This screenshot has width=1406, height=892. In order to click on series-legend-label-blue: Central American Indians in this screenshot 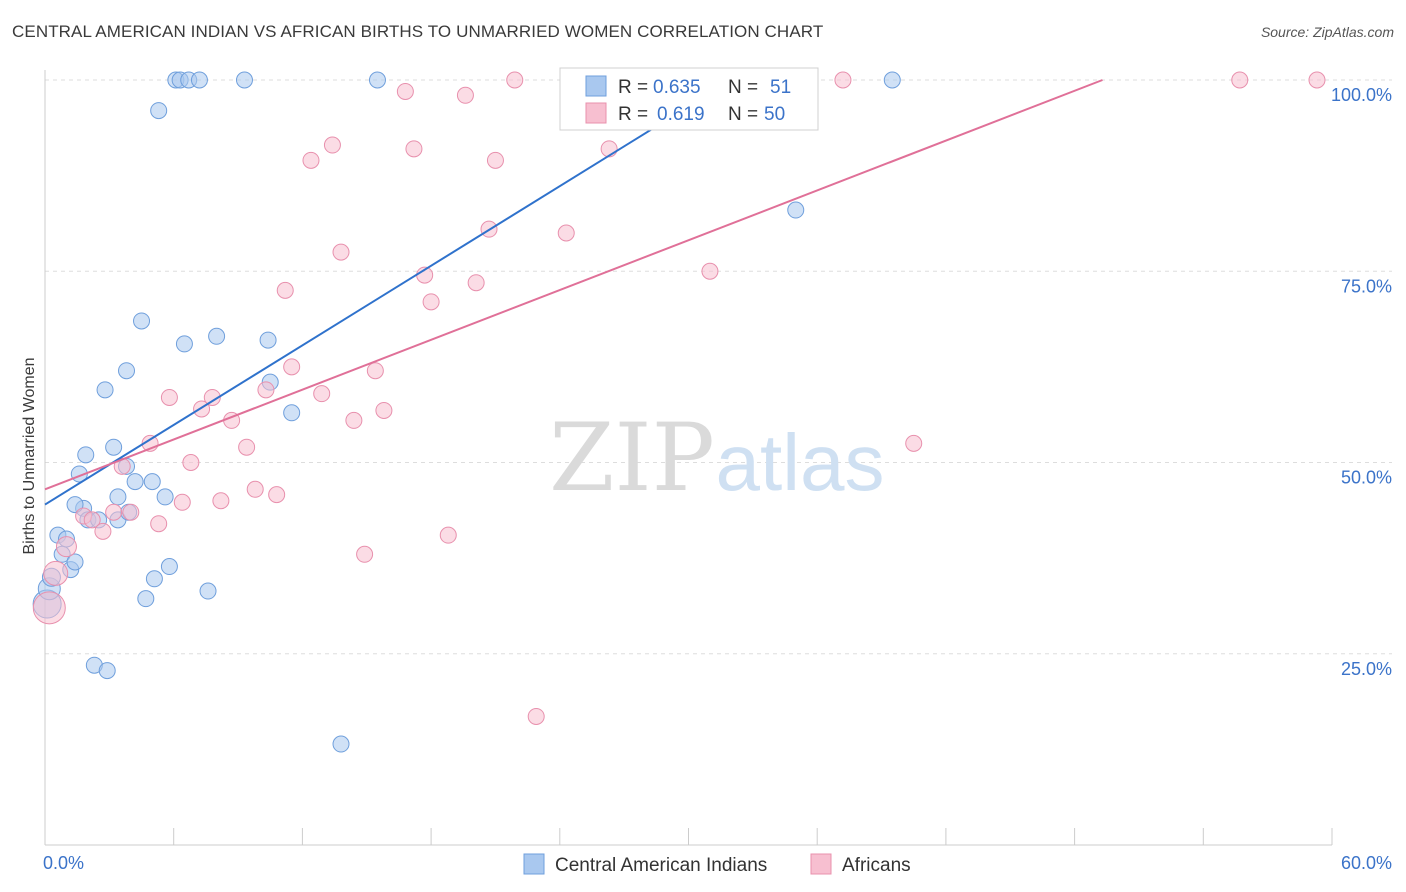, I will do `click(661, 865)`.